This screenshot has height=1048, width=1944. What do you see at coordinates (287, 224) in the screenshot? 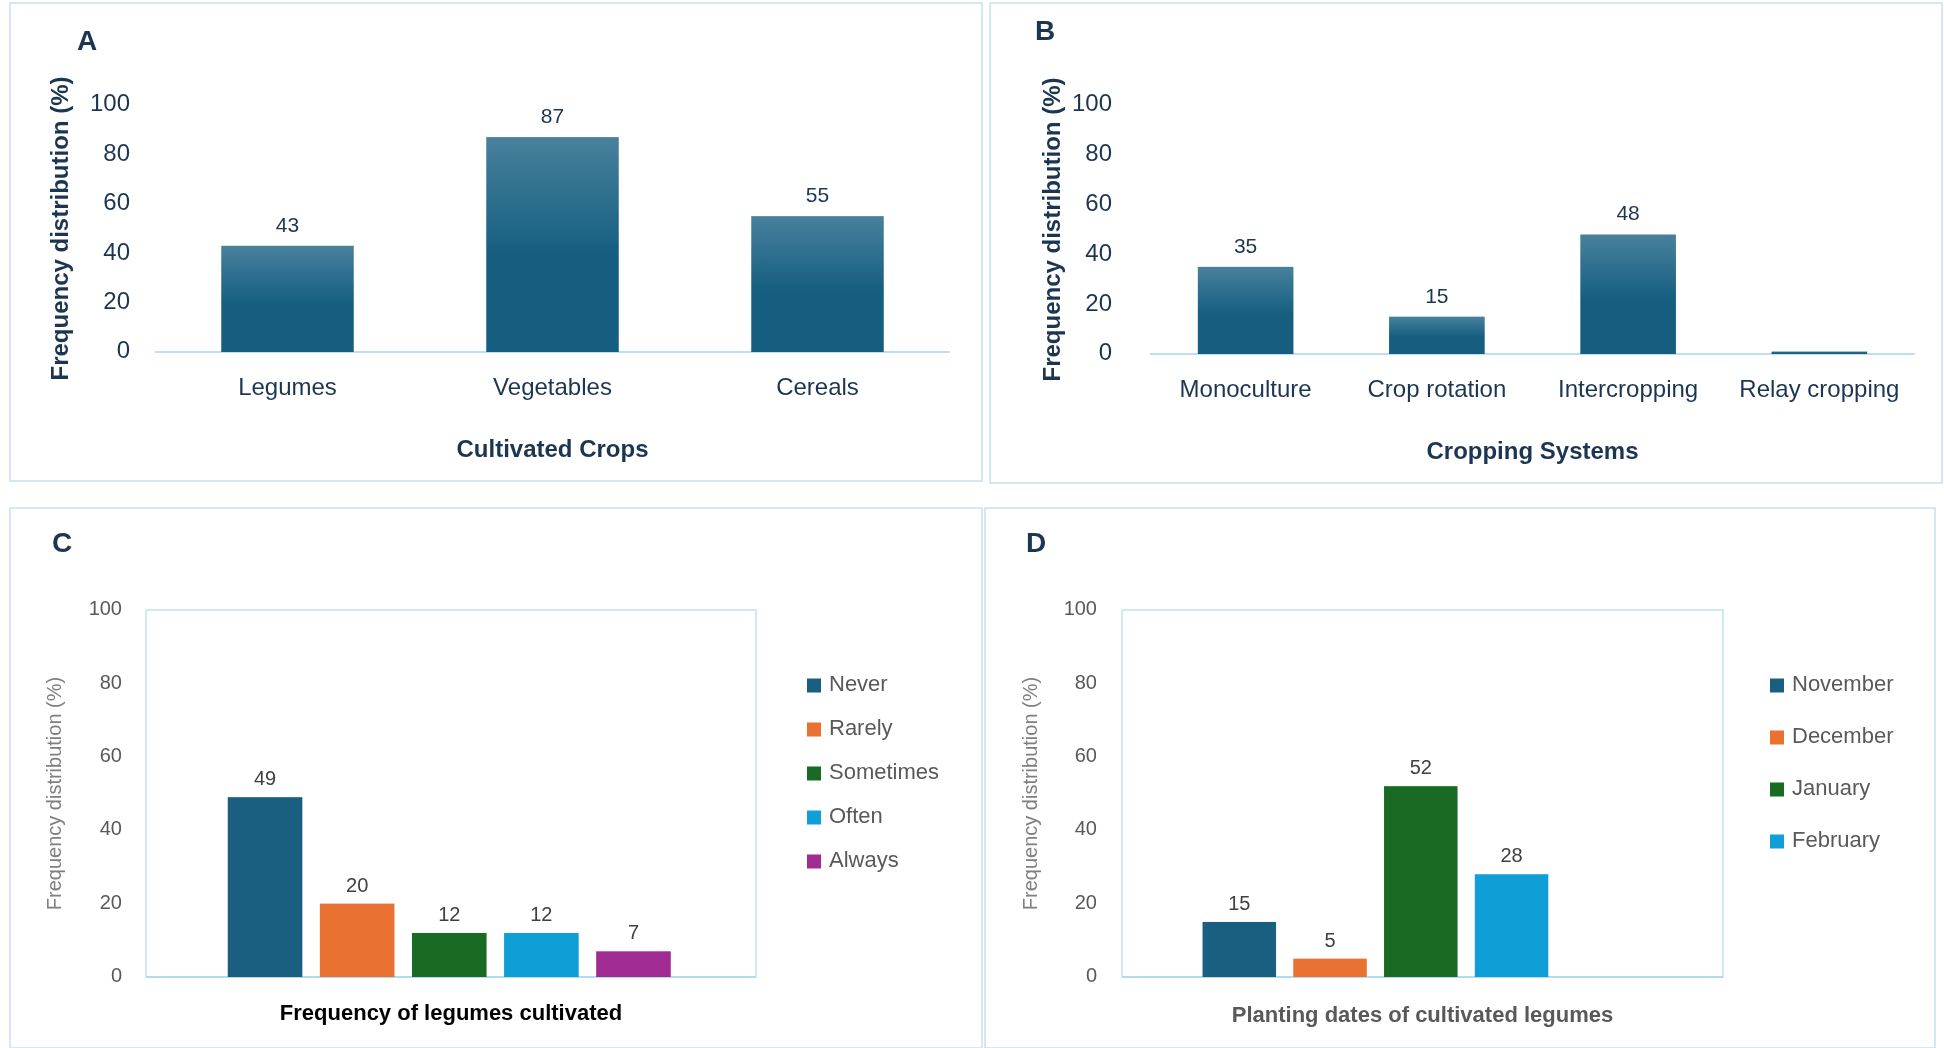
I see `data-label: 43` at bounding box center [287, 224].